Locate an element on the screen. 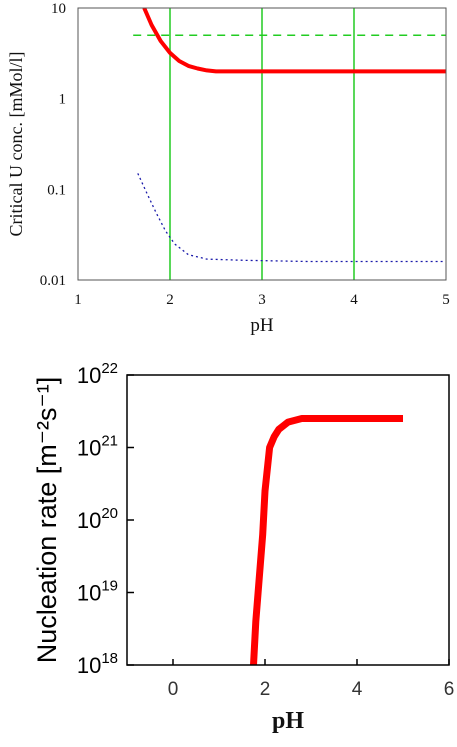  nucleation-rate-line is located at coordinates (326, 540).